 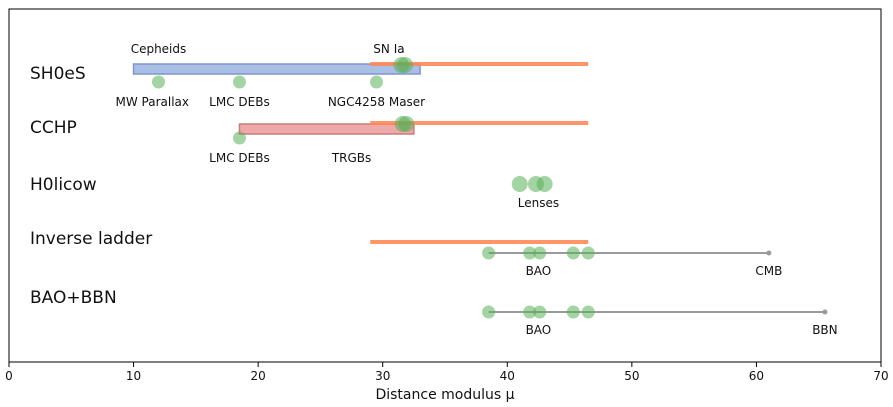 I want to click on row-label: CCHP, so click(x=53, y=128).